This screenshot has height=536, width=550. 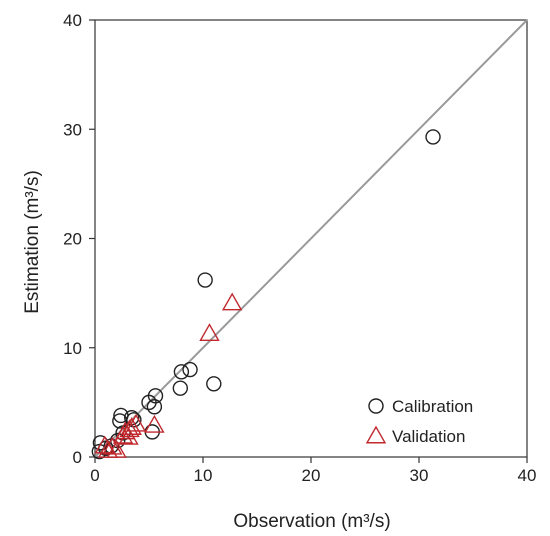 What do you see at coordinates (311, 475) in the screenshot?
I see `x-tick-label: 20` at bounding box center [311, 475].